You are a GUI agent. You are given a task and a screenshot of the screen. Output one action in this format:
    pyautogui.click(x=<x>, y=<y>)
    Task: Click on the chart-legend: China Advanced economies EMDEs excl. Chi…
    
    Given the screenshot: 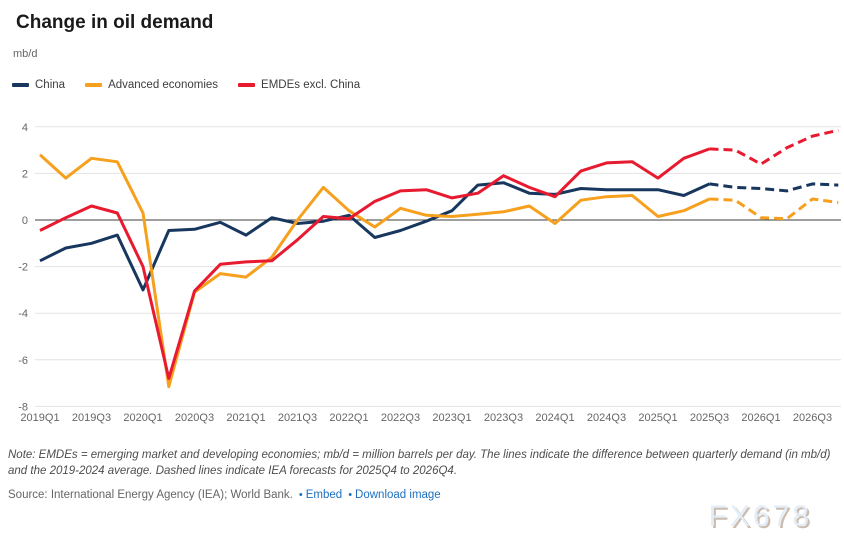 What is the action you would take?
    pyautogui.click(x=196, y=85)
    